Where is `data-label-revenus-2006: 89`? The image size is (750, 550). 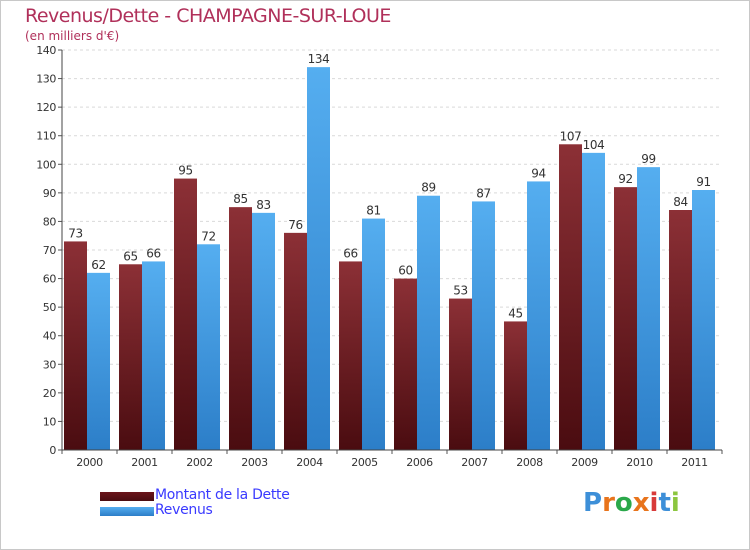
data-label-revenus-2006: 89 is located at coordinates (428, 188).